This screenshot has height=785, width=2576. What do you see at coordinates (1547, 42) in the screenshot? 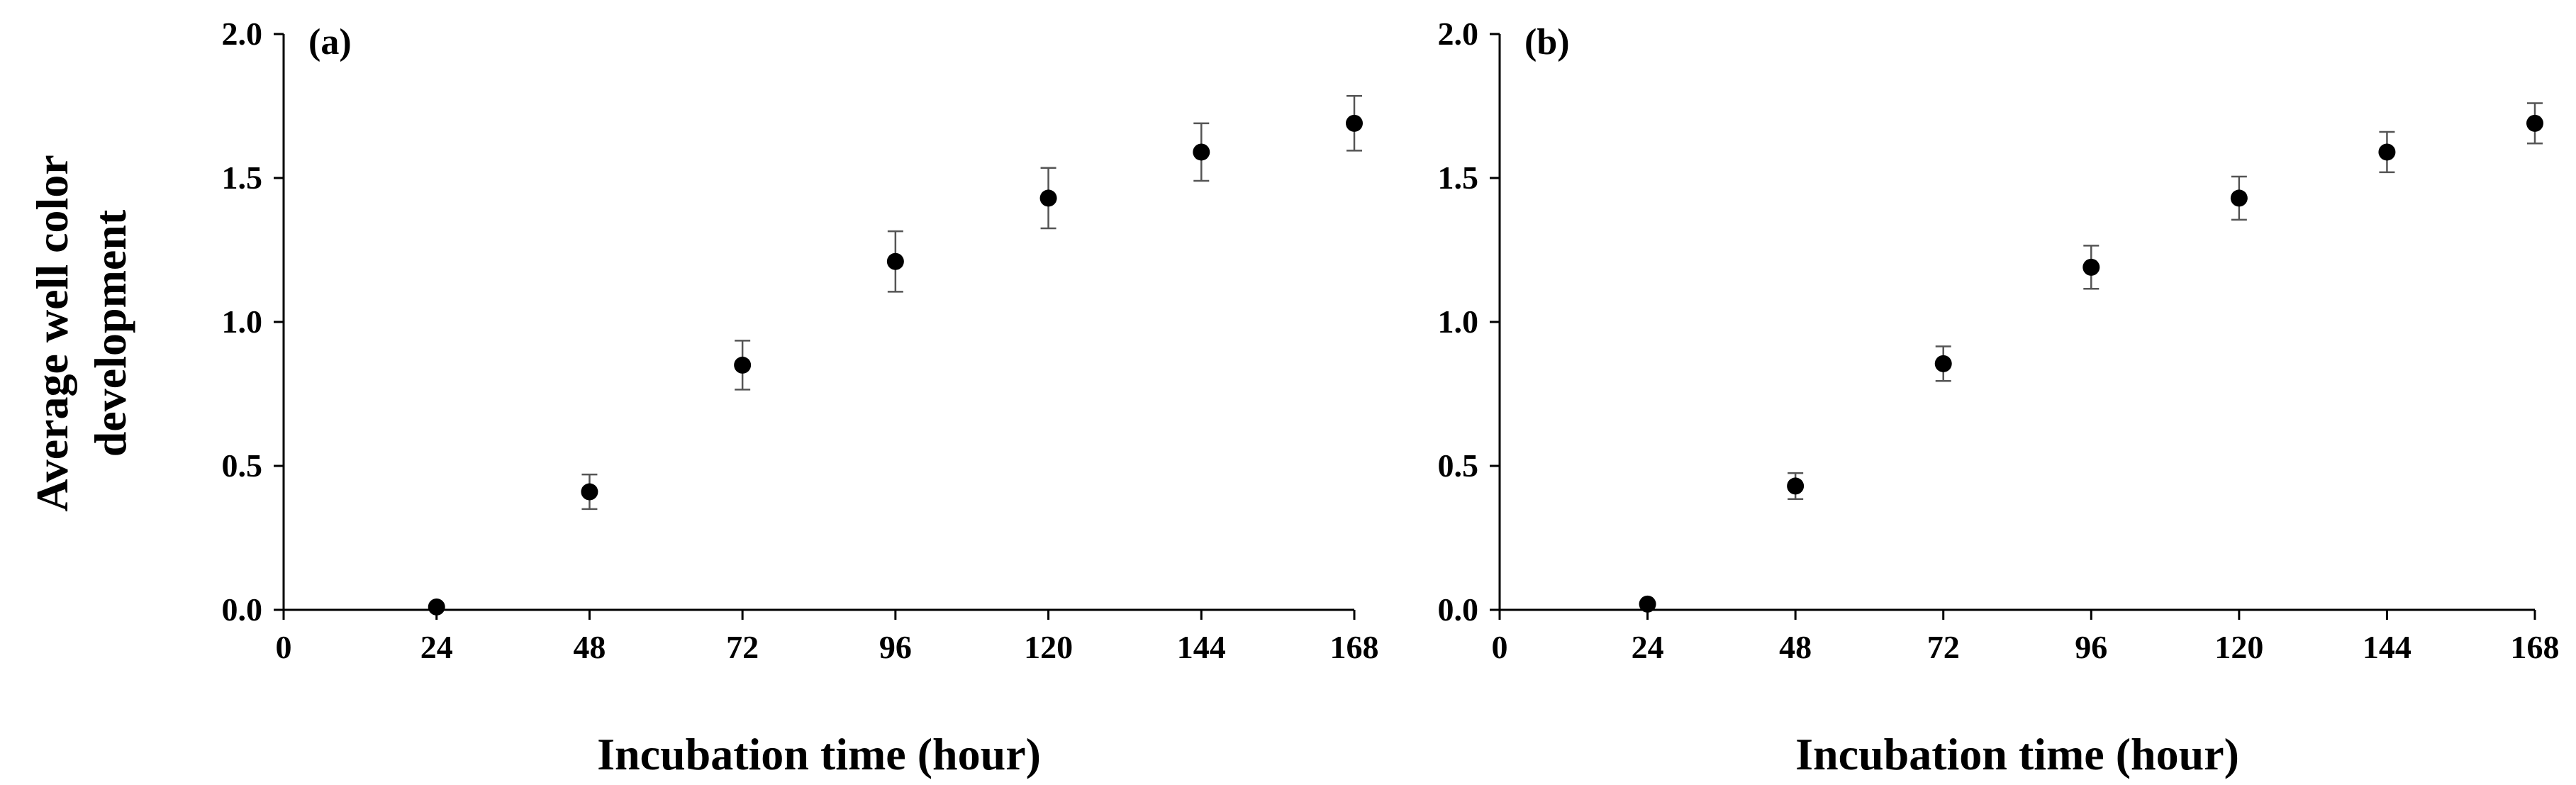
I see `panel-label: (b)` at bounding box center [1547, 42].